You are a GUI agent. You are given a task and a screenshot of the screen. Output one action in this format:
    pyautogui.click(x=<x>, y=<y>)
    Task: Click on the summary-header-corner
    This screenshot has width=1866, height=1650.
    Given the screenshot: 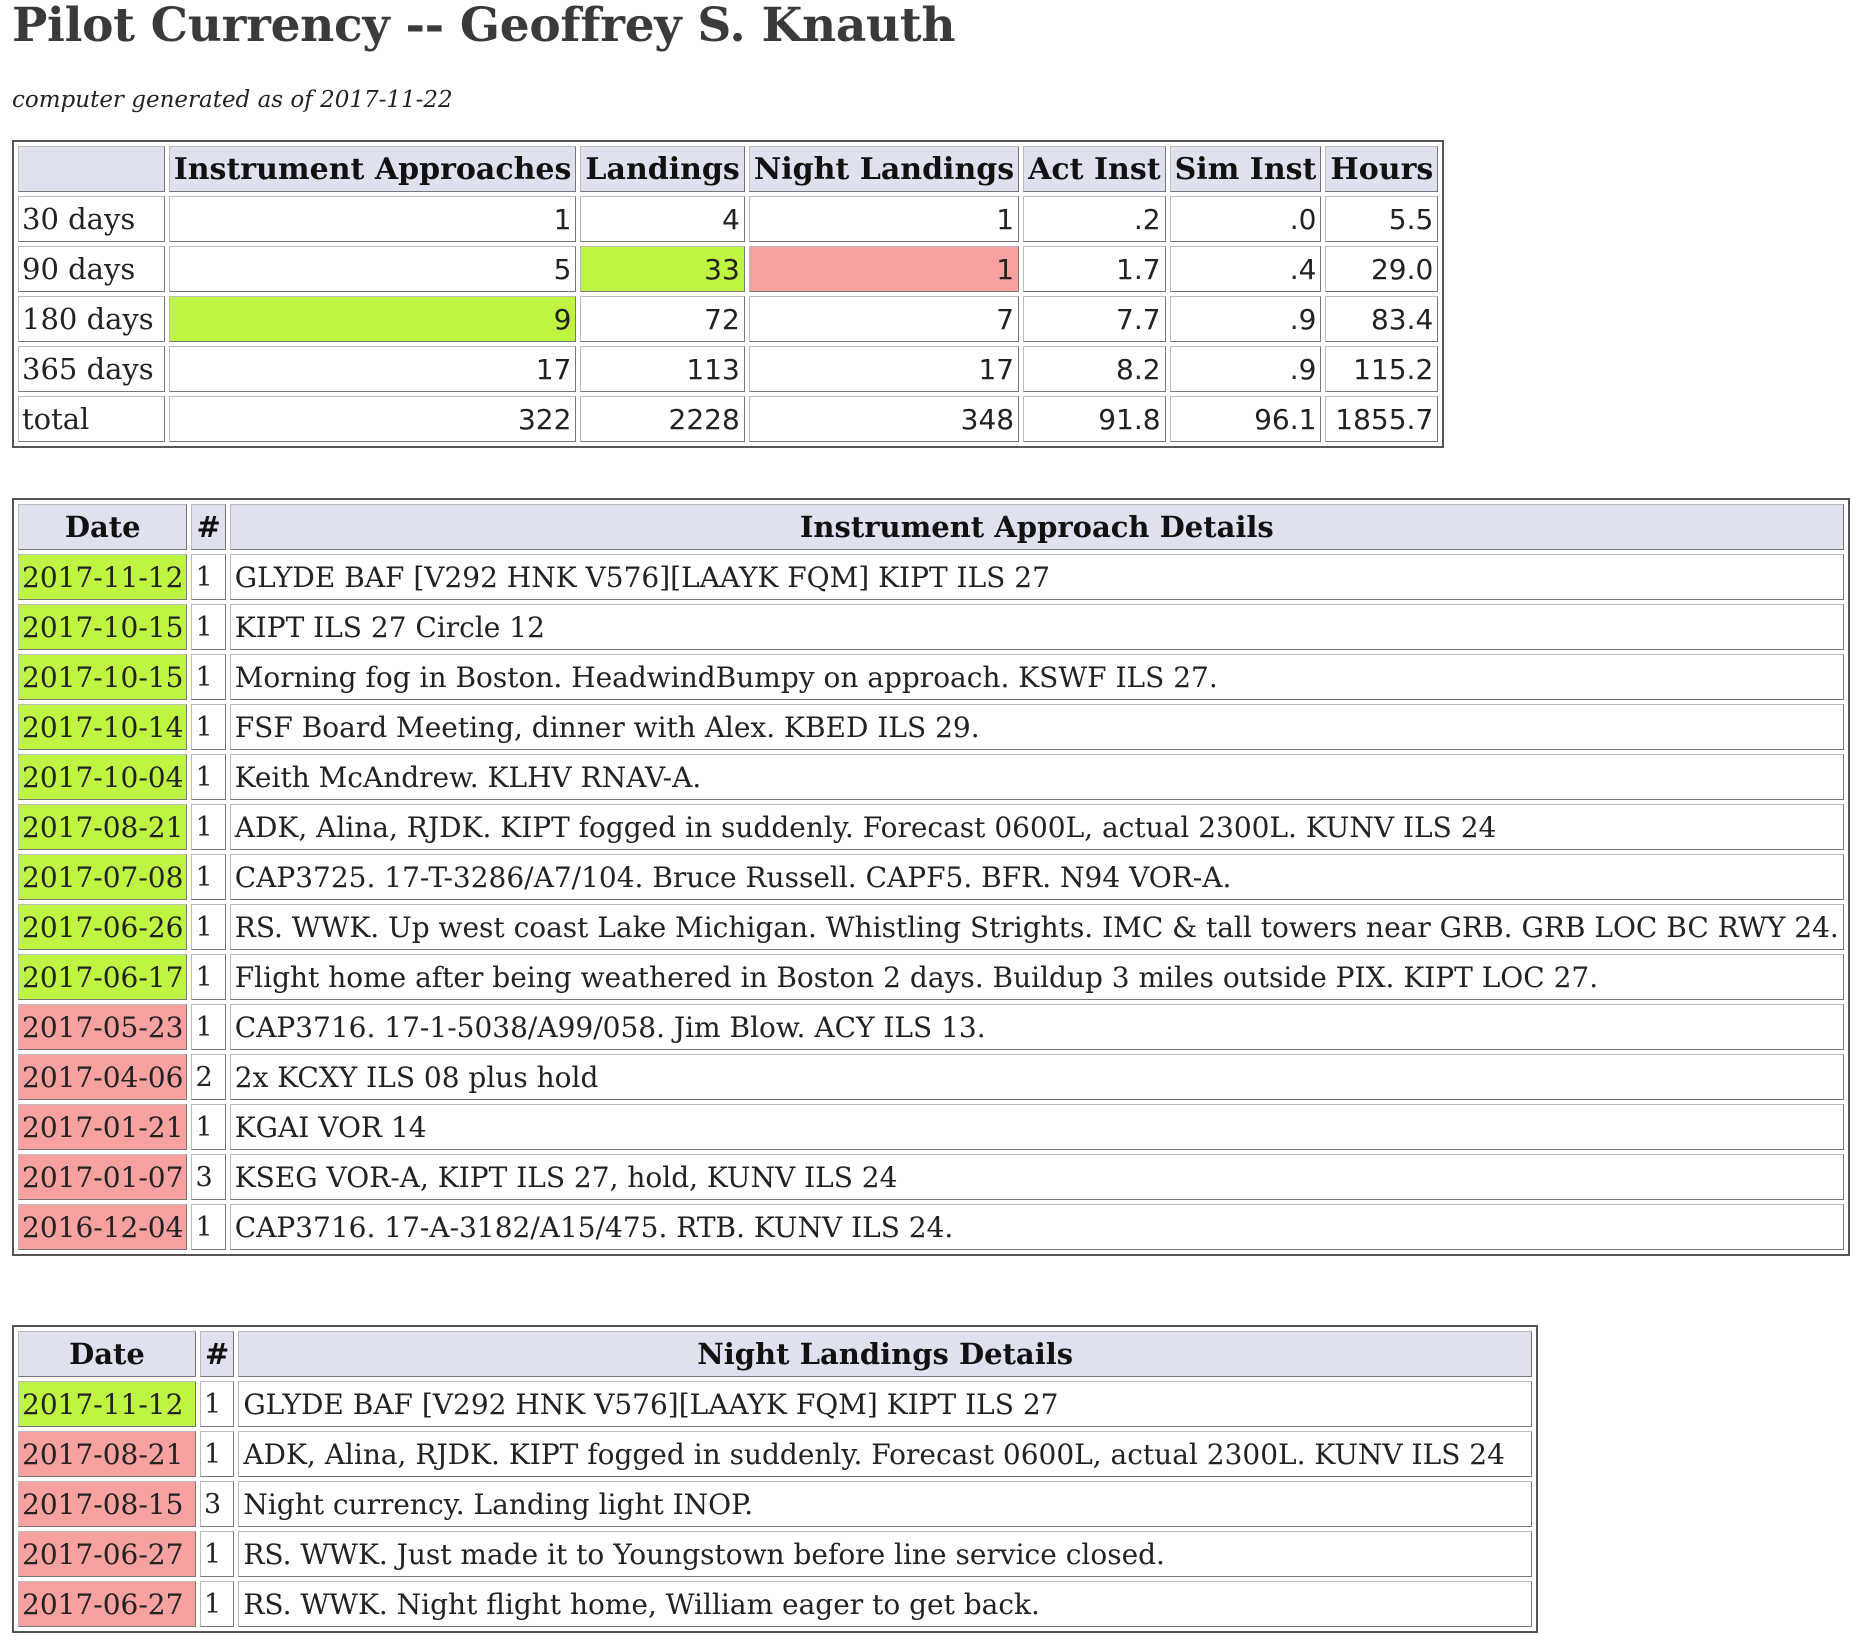 What is the action you would take?
    pyautogui.click(x=91, y=169)
    